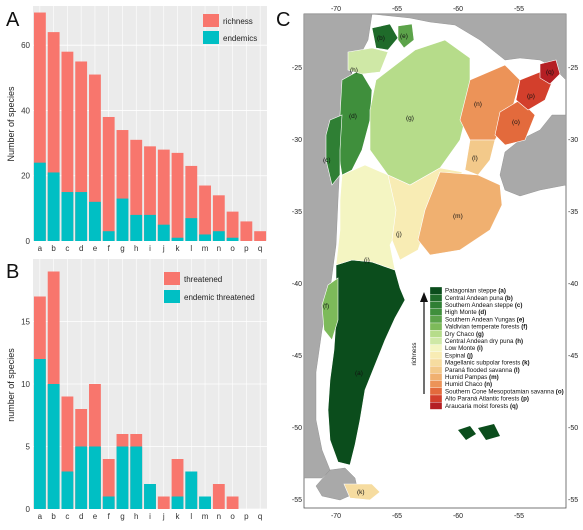  I want to click on bar-richness-l, so click(191, 203).